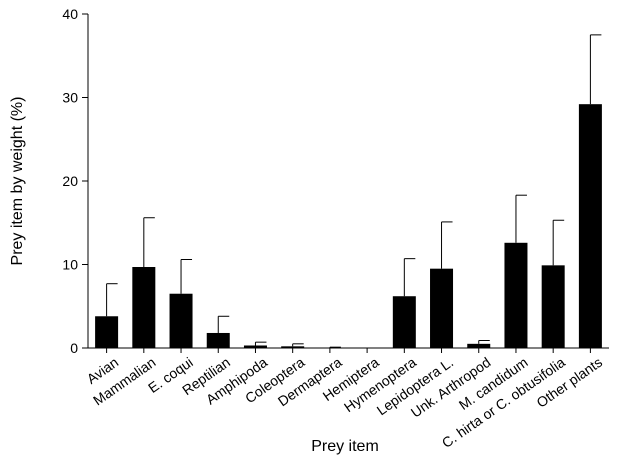  What do you see at coordinates (70, 14) in the screenshot?
I see `y-tick-label: 40` at bounding box center [70, 14].